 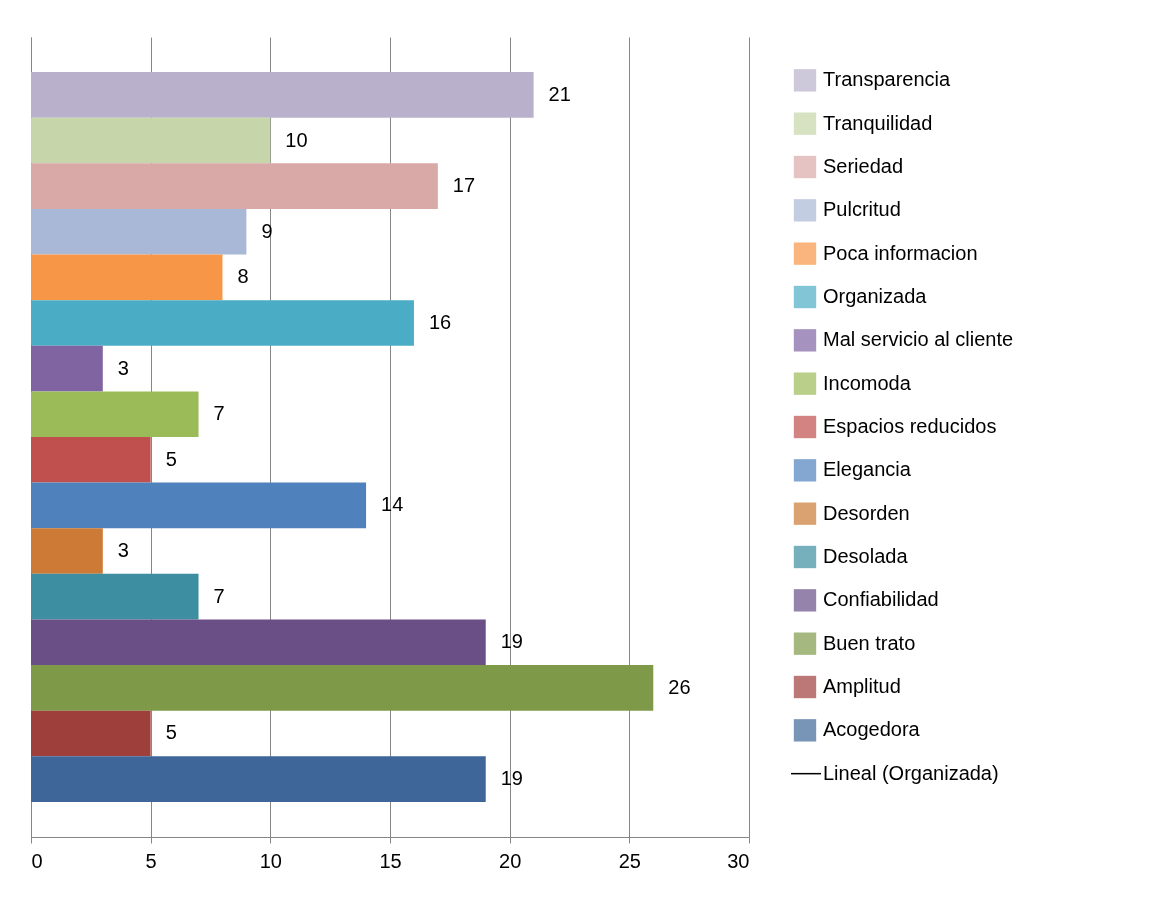 I want to click on legend-label: Mal servicio al cliente, so click(x=918, y=339).